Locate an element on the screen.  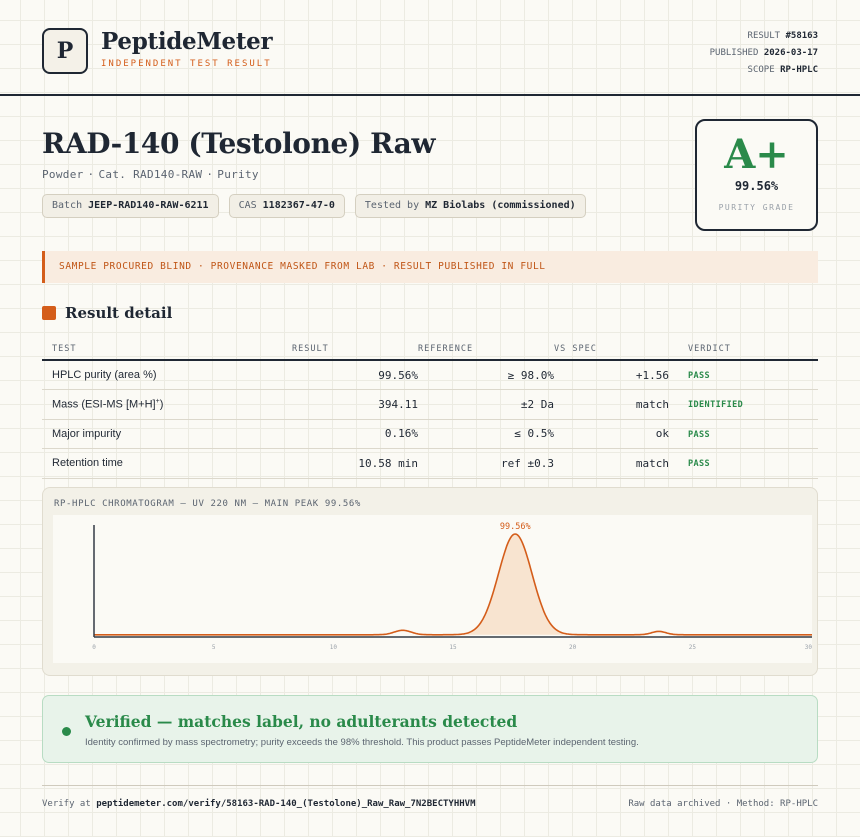
product-title: RAD-140 (Testolone) Raw is located at coordinates (239, 143).